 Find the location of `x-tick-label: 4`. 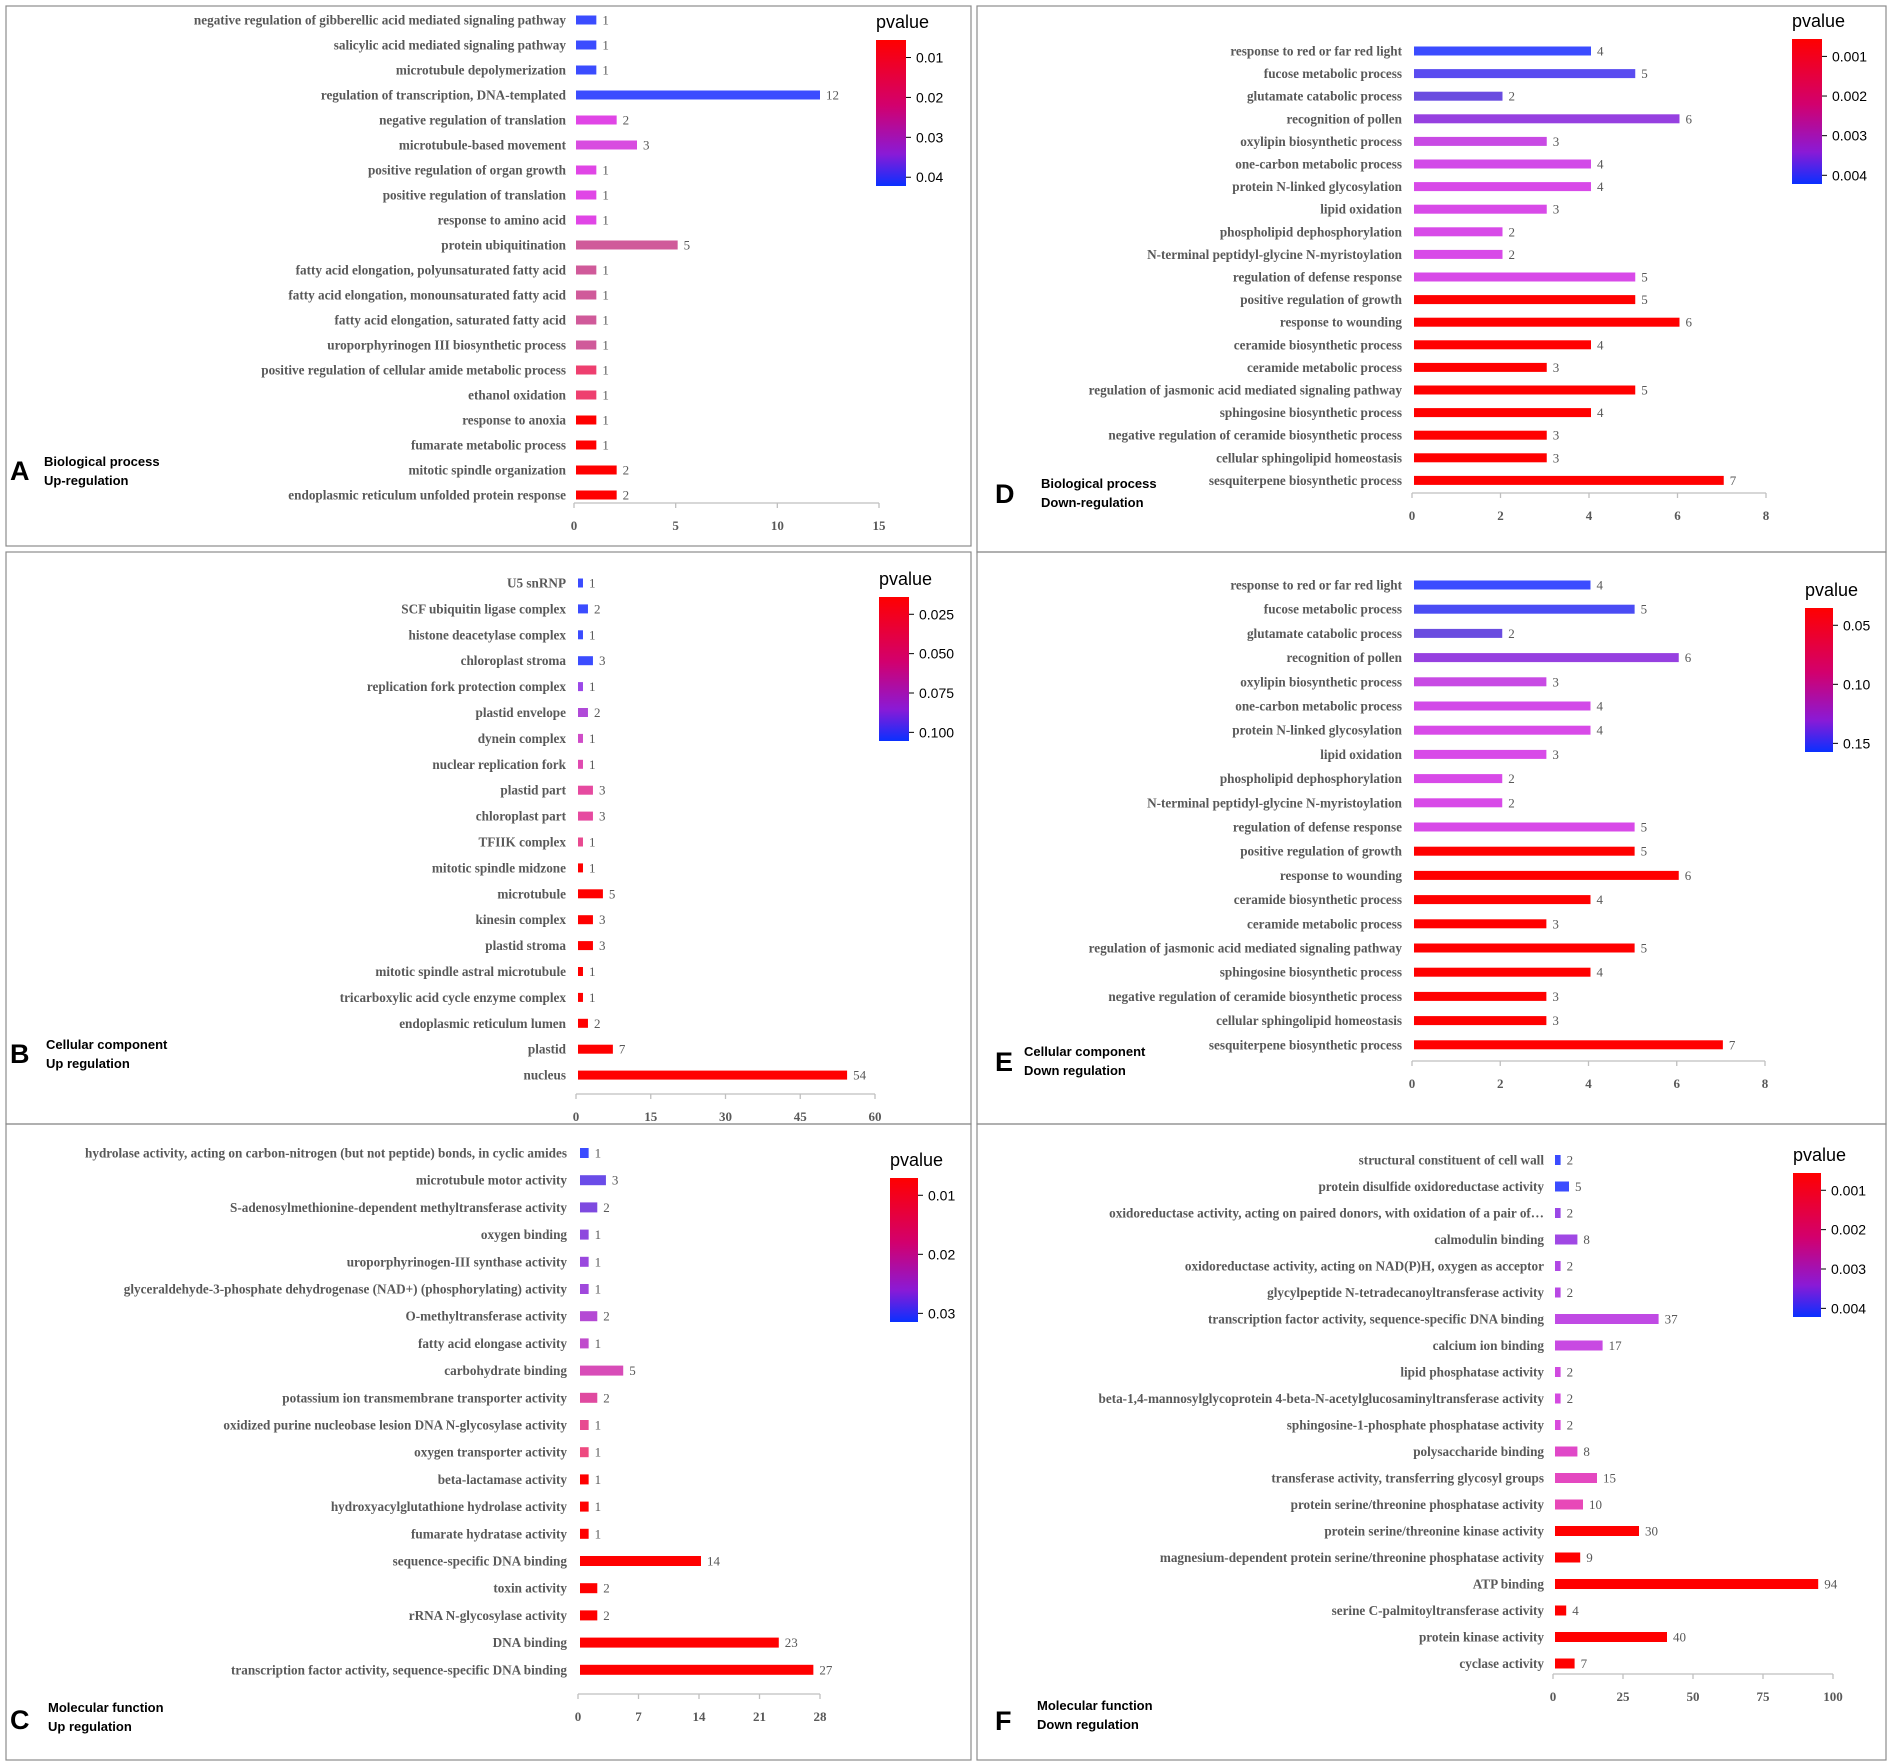

x-tick-label: 4 is located at coordinates (1589, 515).